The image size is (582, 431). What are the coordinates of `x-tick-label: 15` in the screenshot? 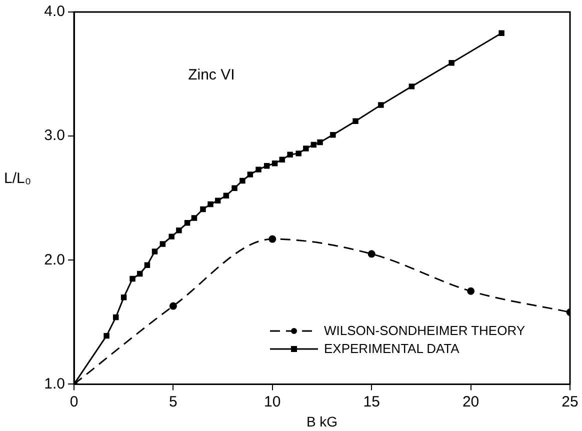 It's located at (371, 401).